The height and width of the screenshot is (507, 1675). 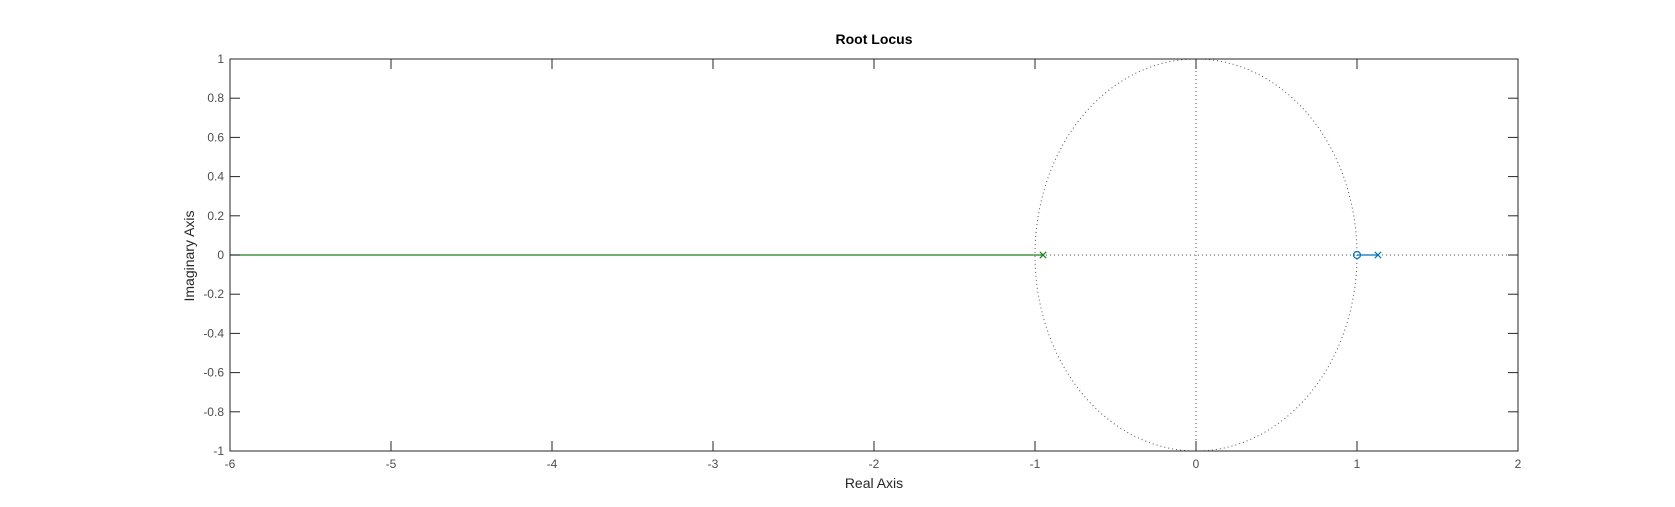 What do you see at coordinates (713, 464) in the screenshot?
I see `x-tick-label: -3` at bounding box center [713, 464].